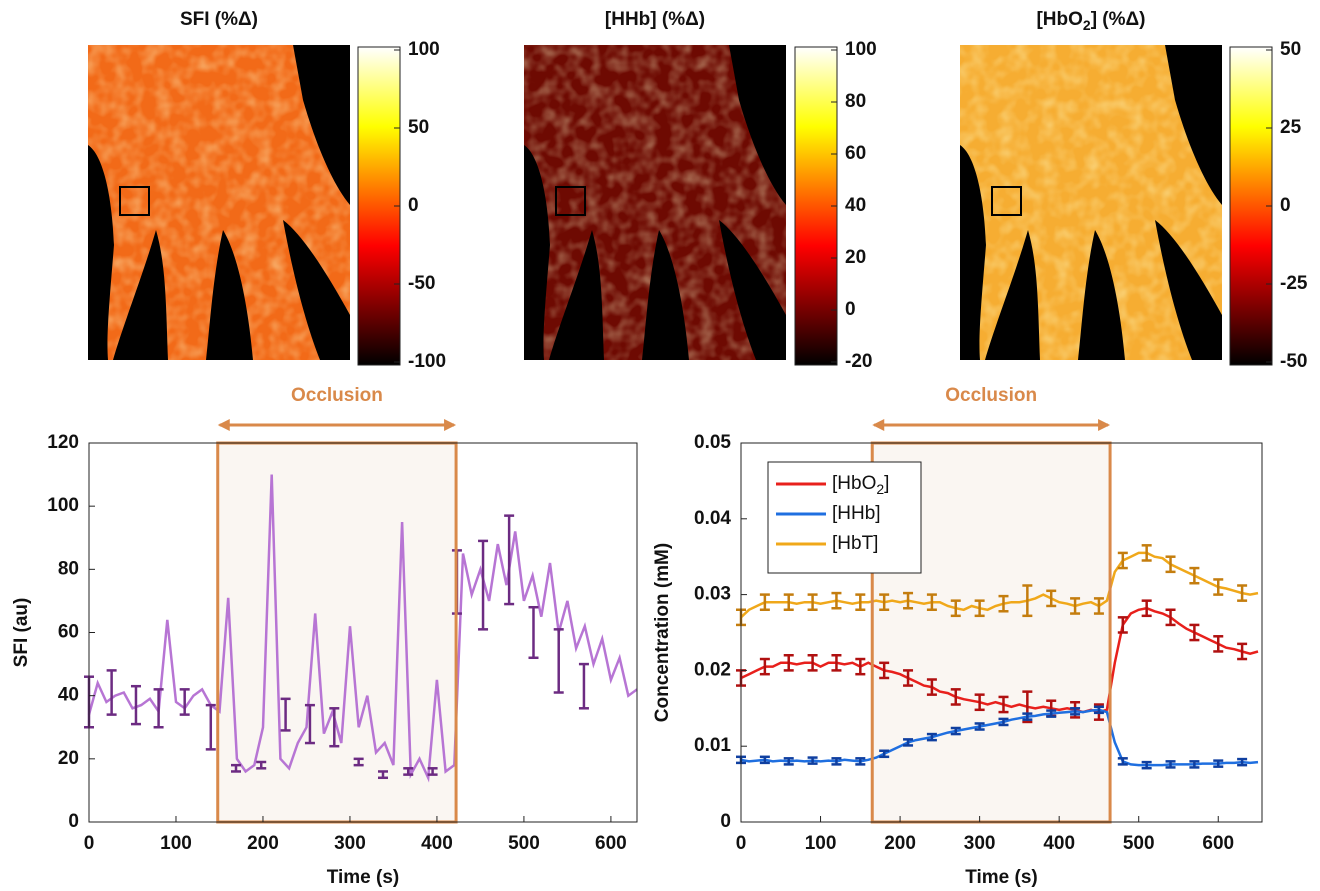 The image size is (1320, 891). What do you see at coordinates (337, 632) in the screenshot?
I see `occlusion-shade` at bounding box center [337, 632].